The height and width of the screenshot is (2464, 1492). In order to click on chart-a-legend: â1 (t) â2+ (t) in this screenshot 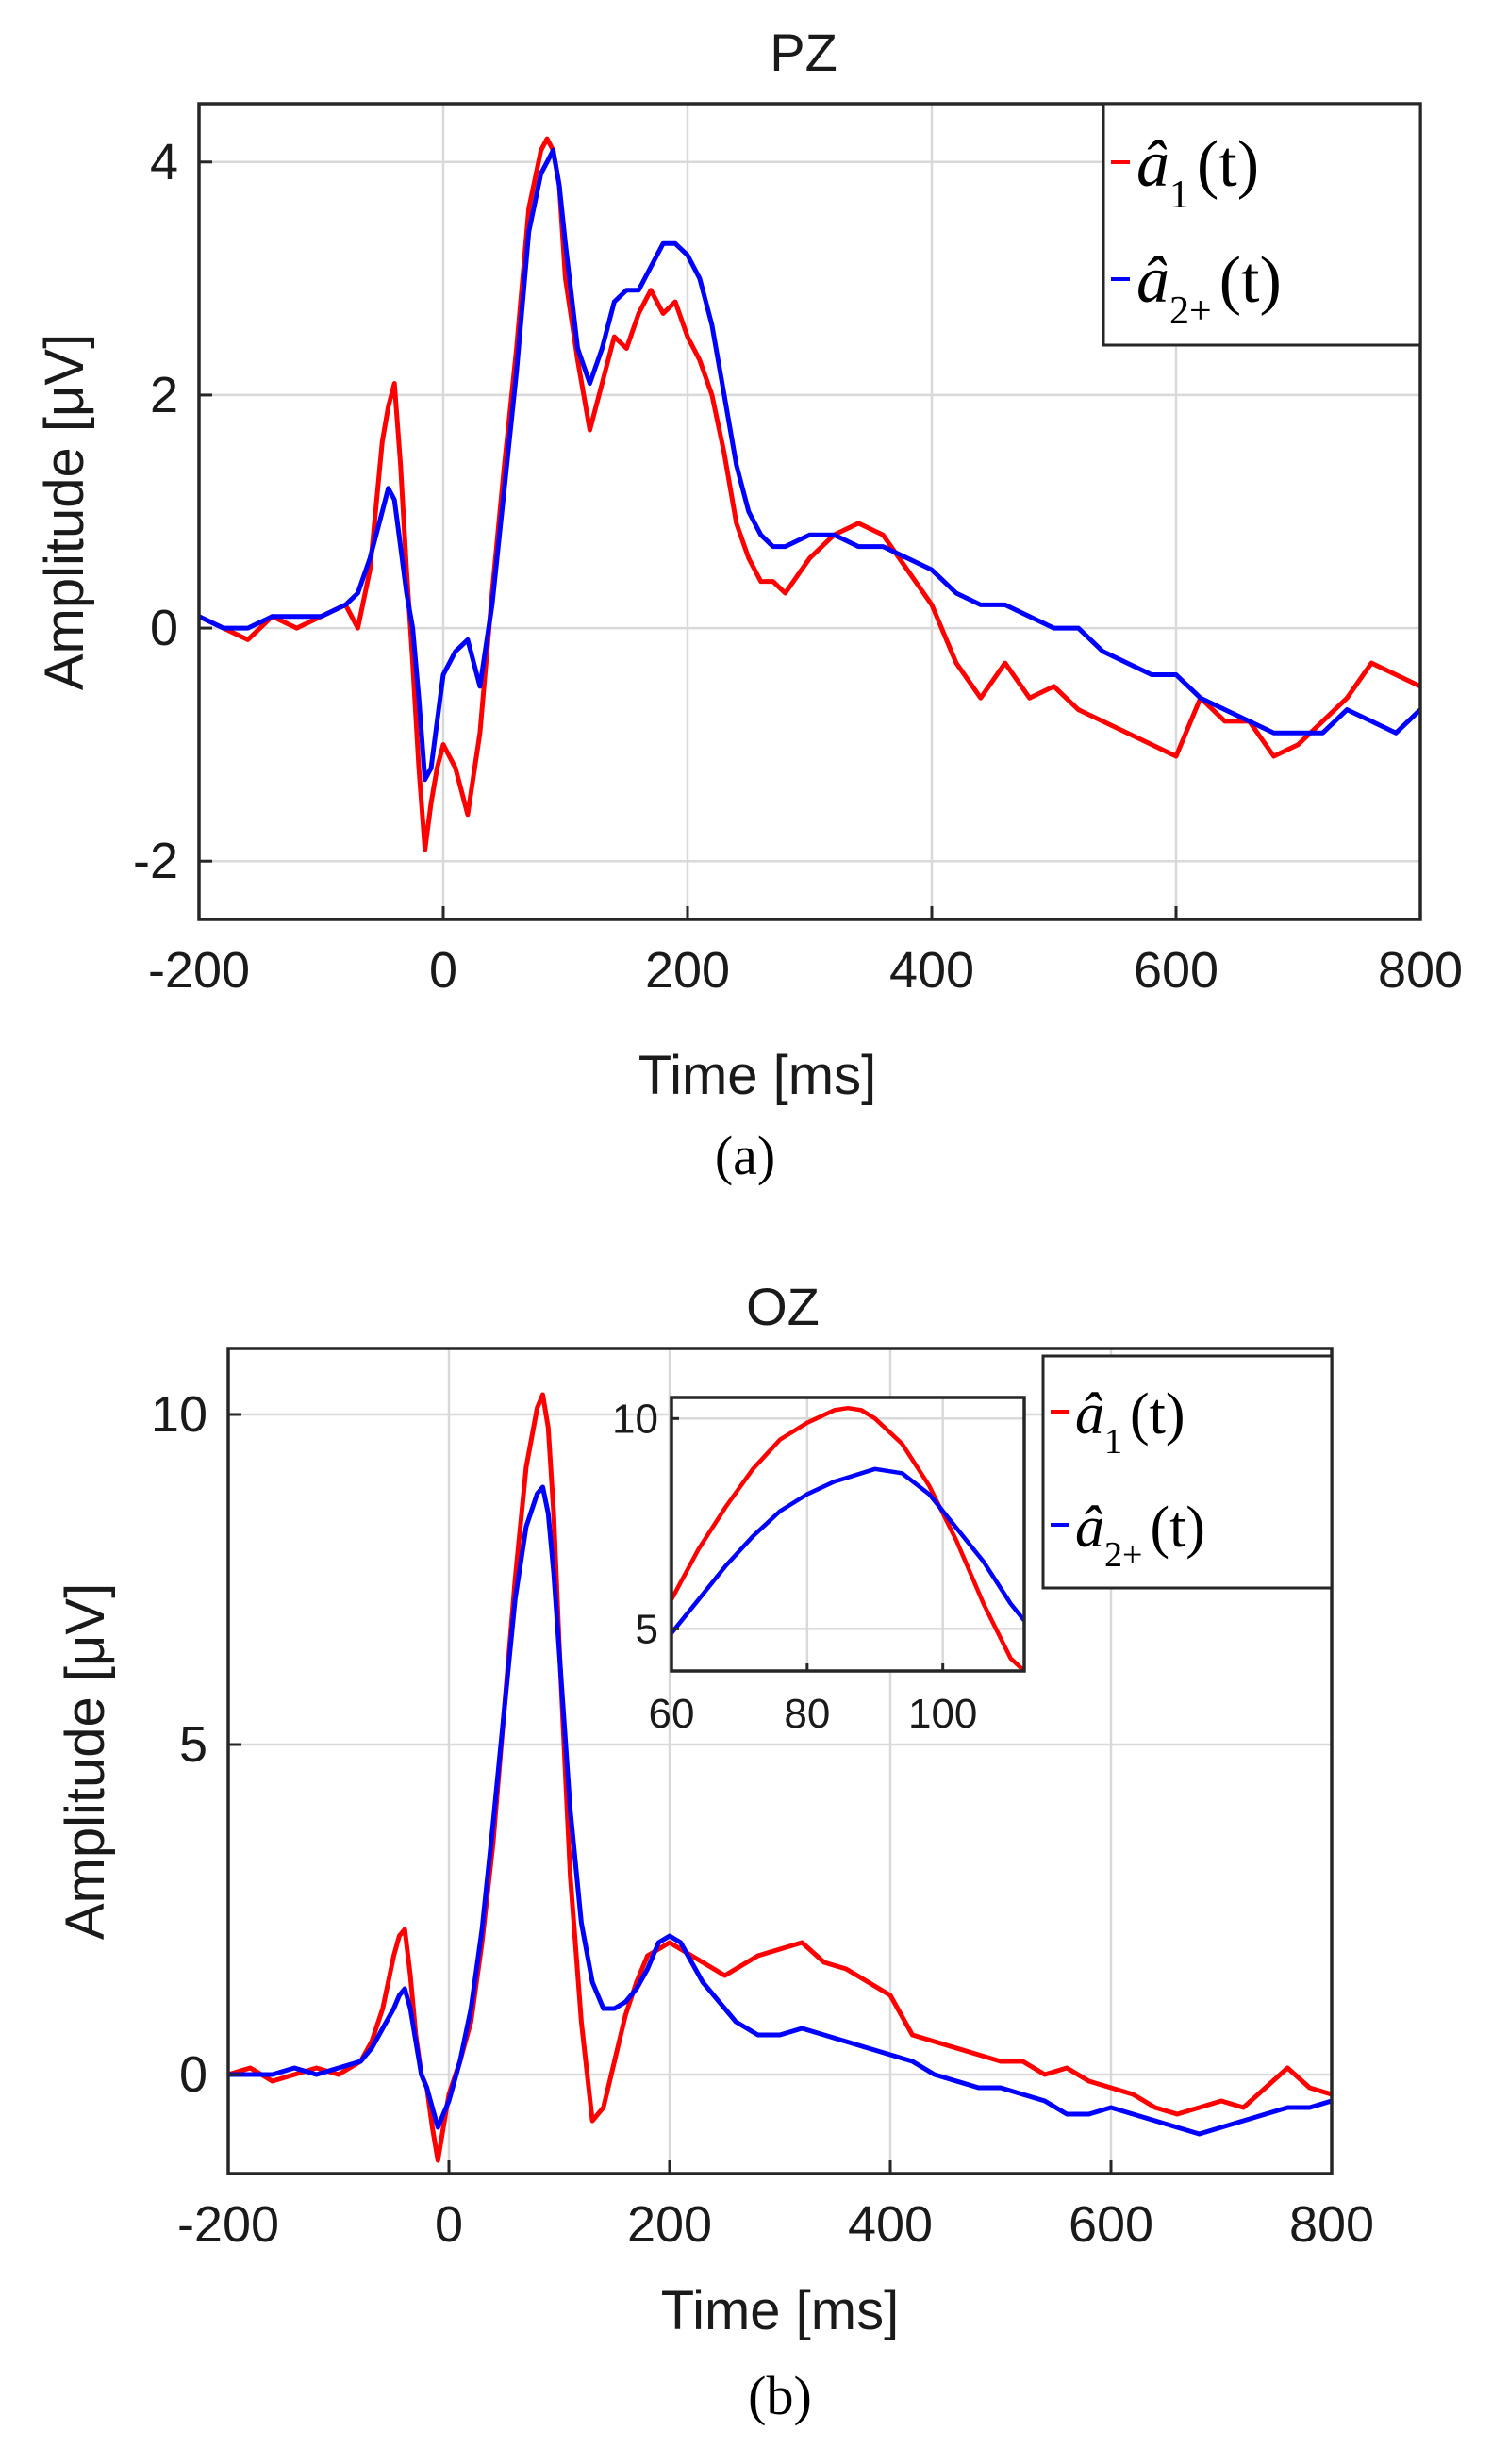, I will do `click(1262, 224)`.